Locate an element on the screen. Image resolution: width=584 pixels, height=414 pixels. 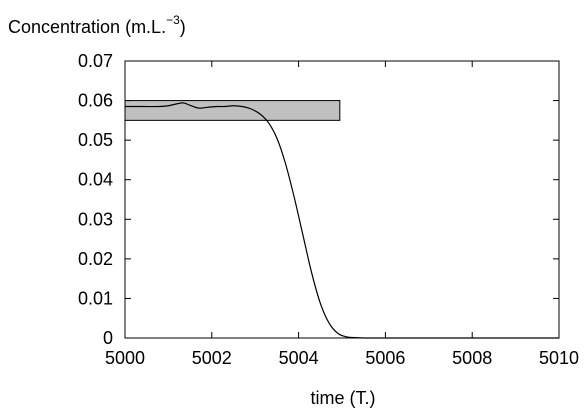
y-tick-label: 0.05 is located at coordinates (95, 140).